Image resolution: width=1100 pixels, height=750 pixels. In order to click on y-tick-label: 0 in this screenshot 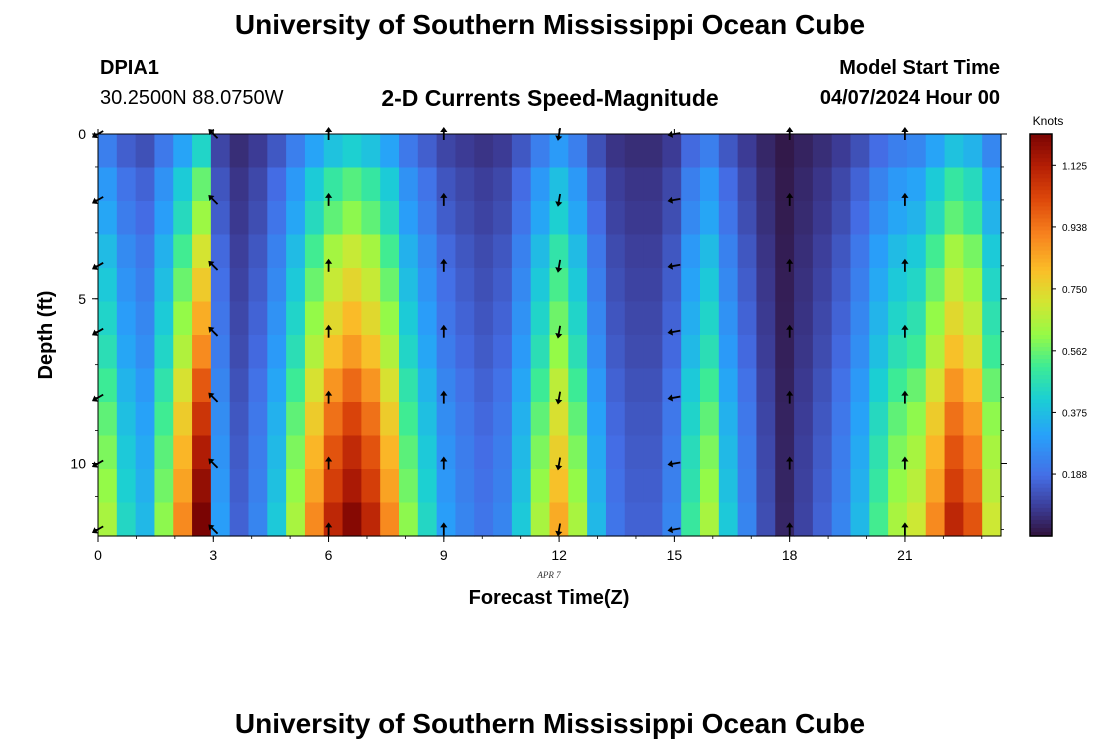, I will do `click(82, 134)`.